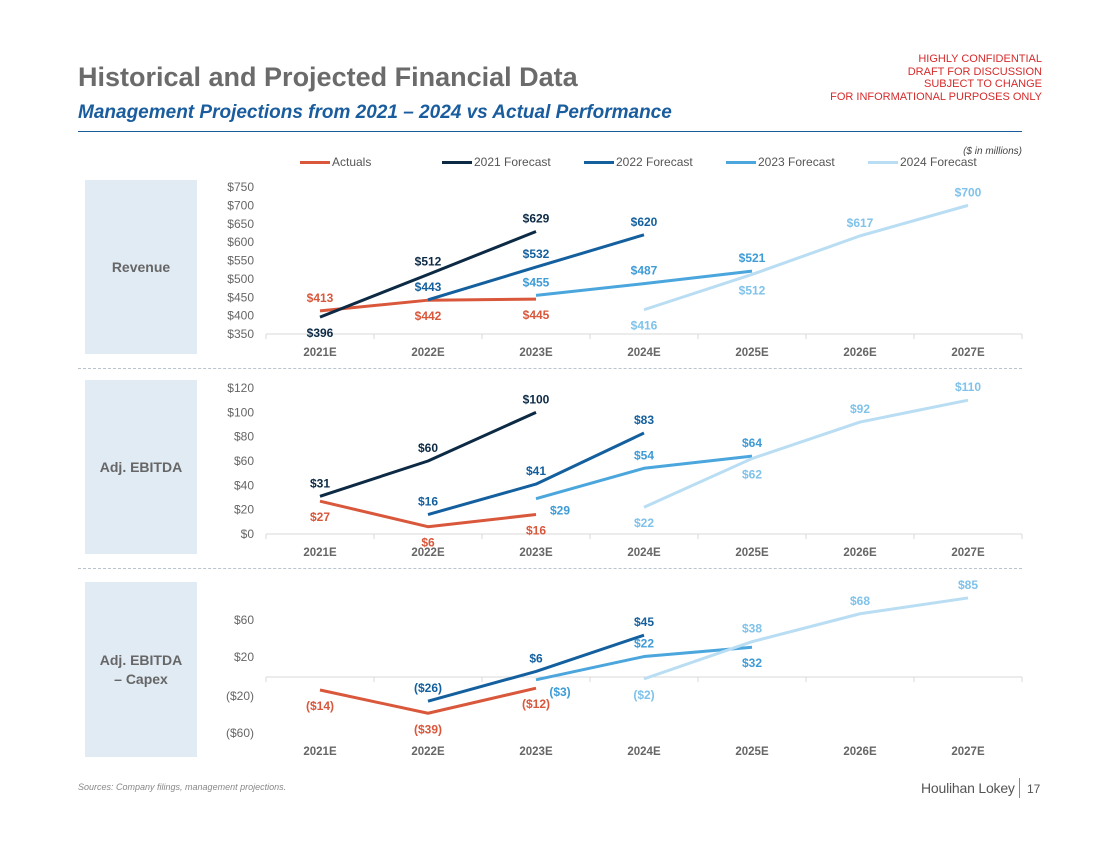  What do you see at coordinates (536, 282) in the screenshot?
I see `data-label: $455` at bounding box center [536, 282].